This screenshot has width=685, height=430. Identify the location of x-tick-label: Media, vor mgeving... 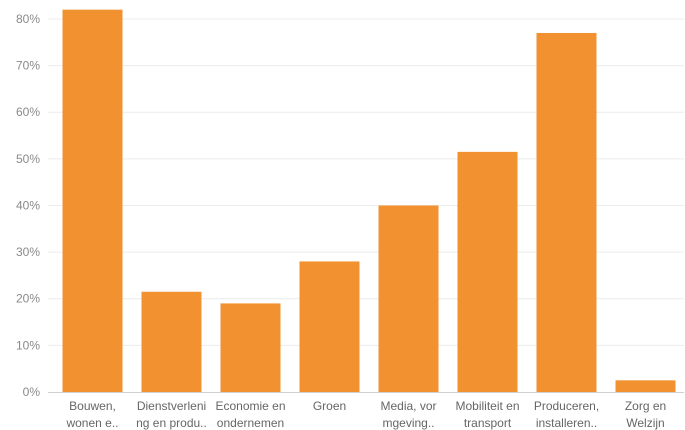
(408, 414).